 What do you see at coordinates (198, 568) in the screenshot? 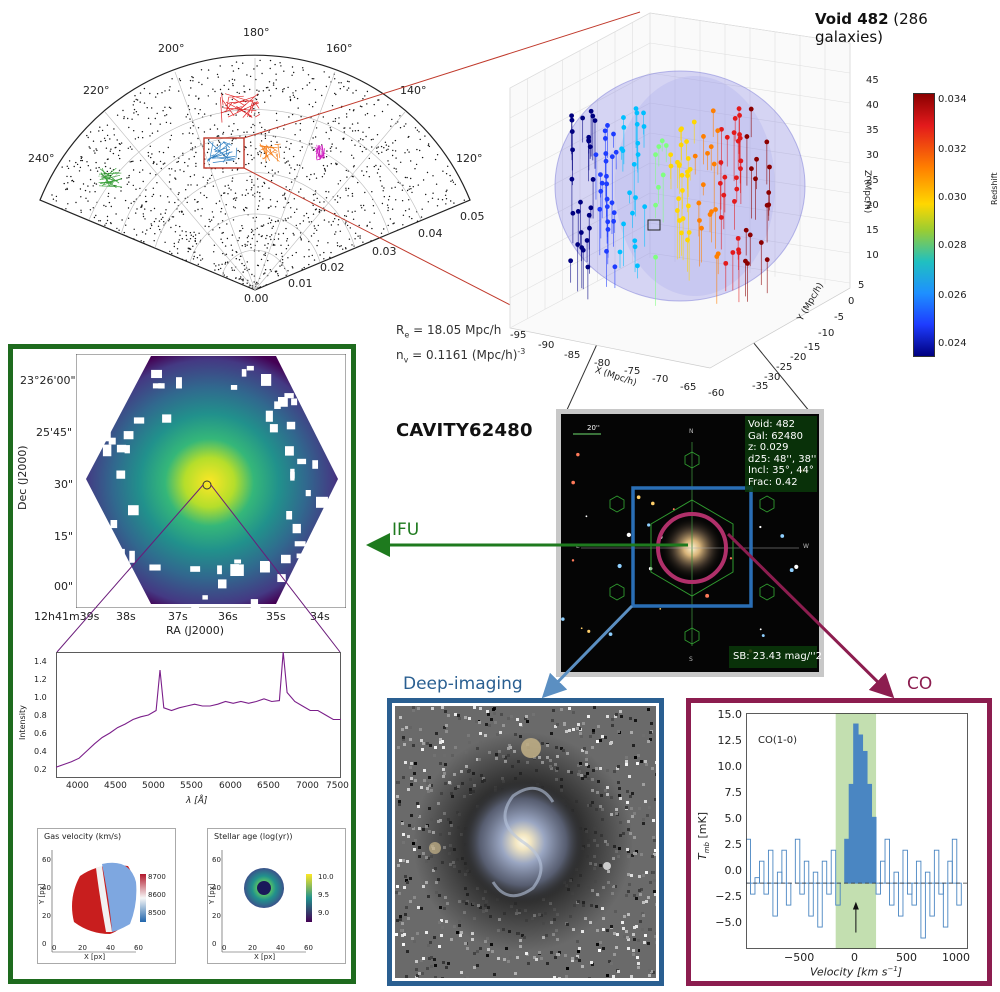
I see `zoom-lines` at bounding box center [198, 568].